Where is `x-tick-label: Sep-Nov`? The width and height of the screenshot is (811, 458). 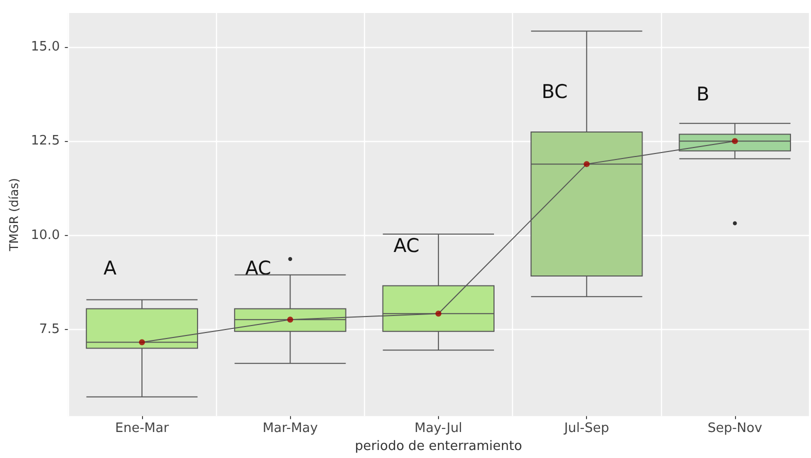 x-tick-label: Sep-Nov is located at coordinates (735, 428).